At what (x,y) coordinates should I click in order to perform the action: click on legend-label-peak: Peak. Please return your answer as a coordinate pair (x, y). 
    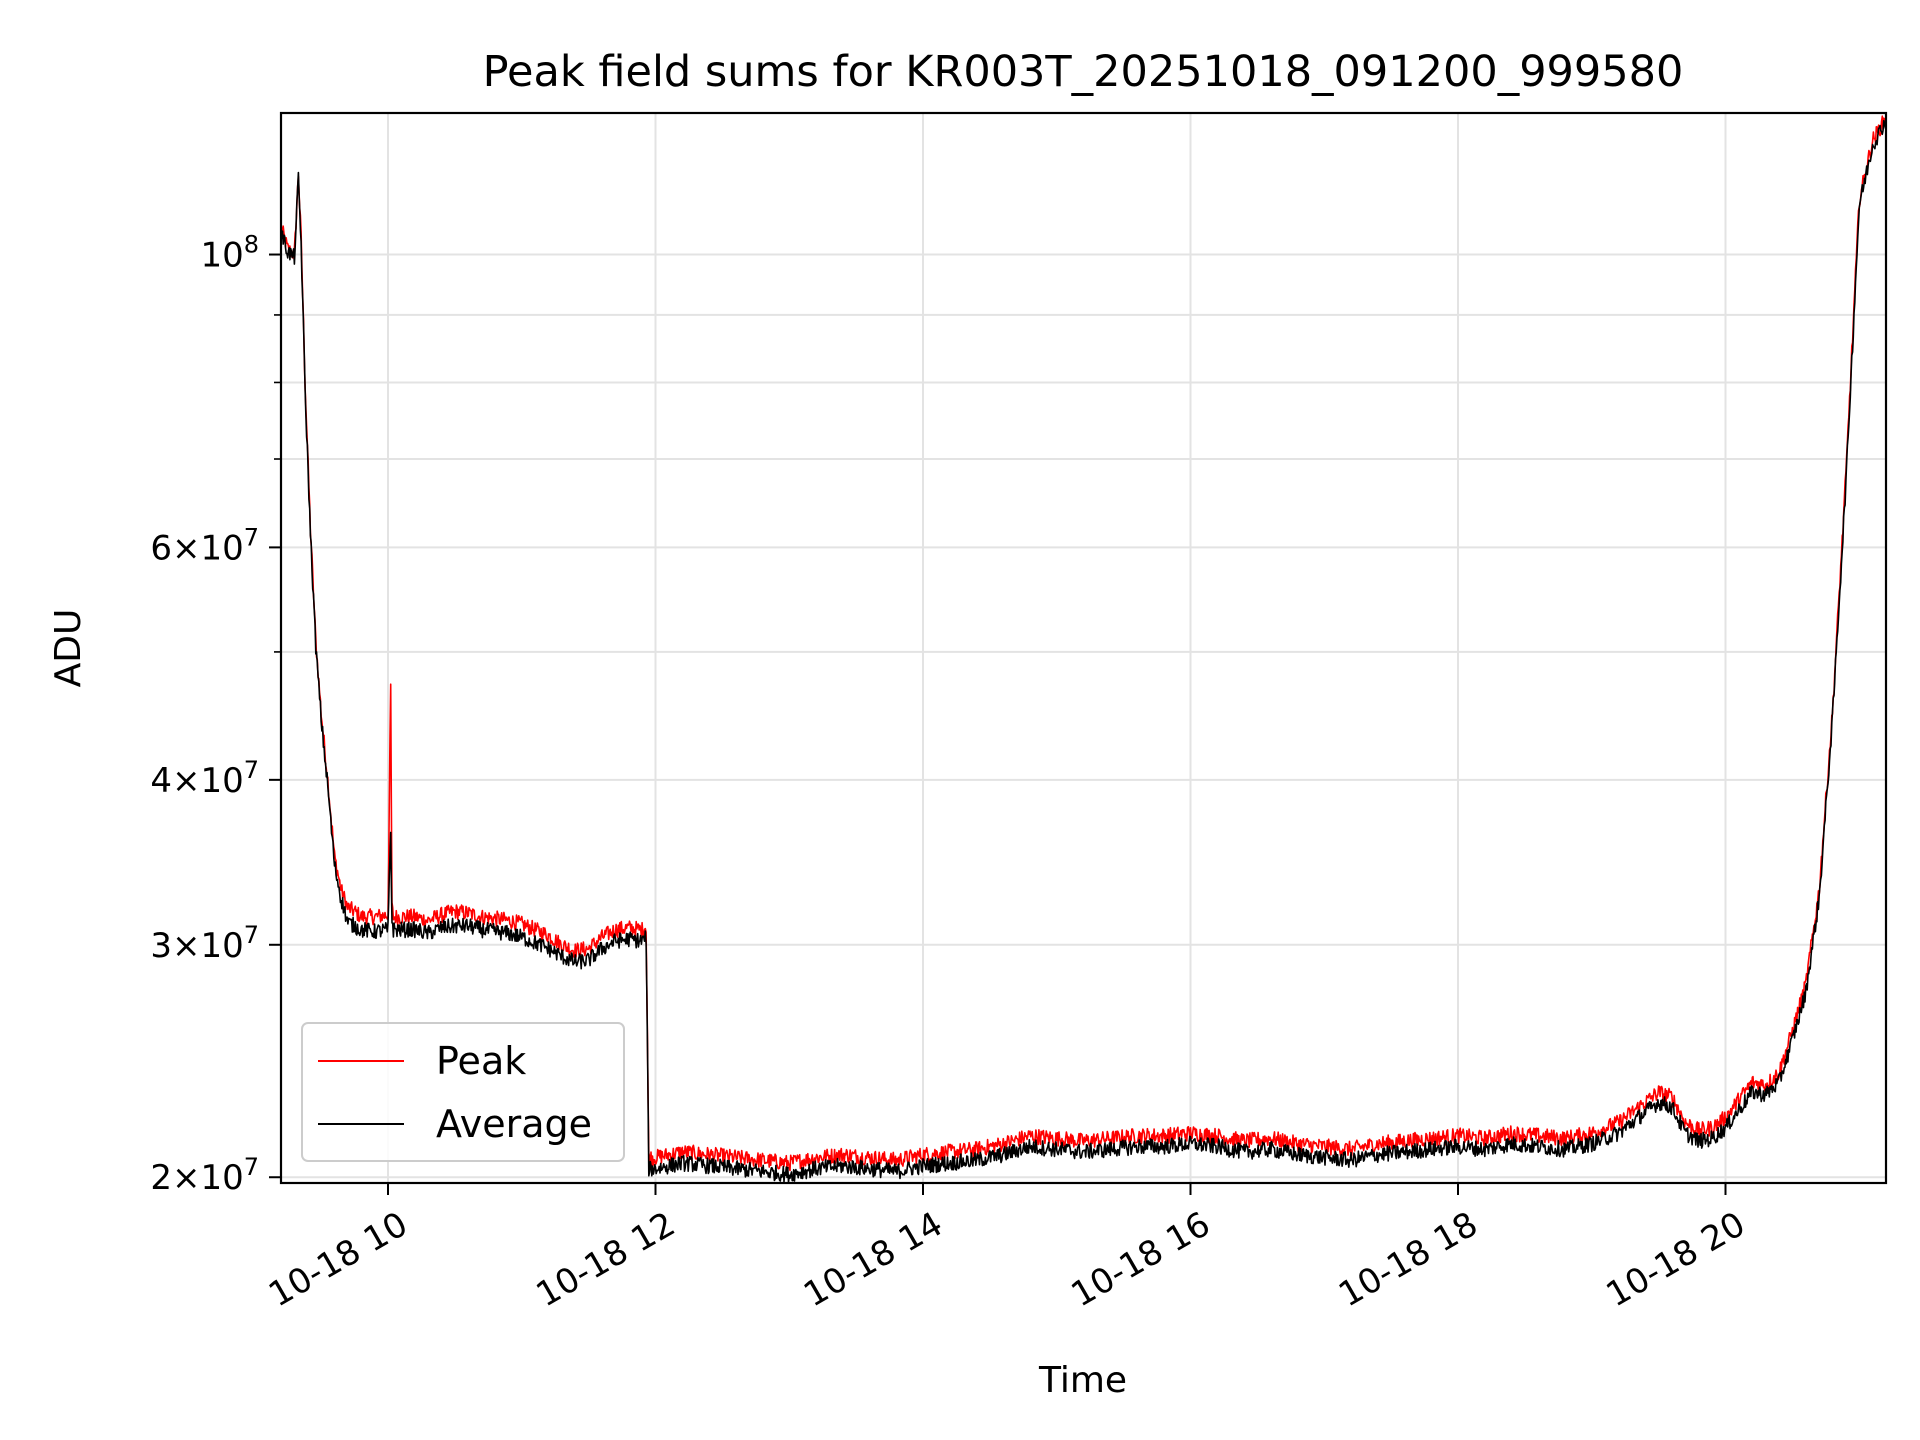
    Looking at the image, I should click on (481, 1061).